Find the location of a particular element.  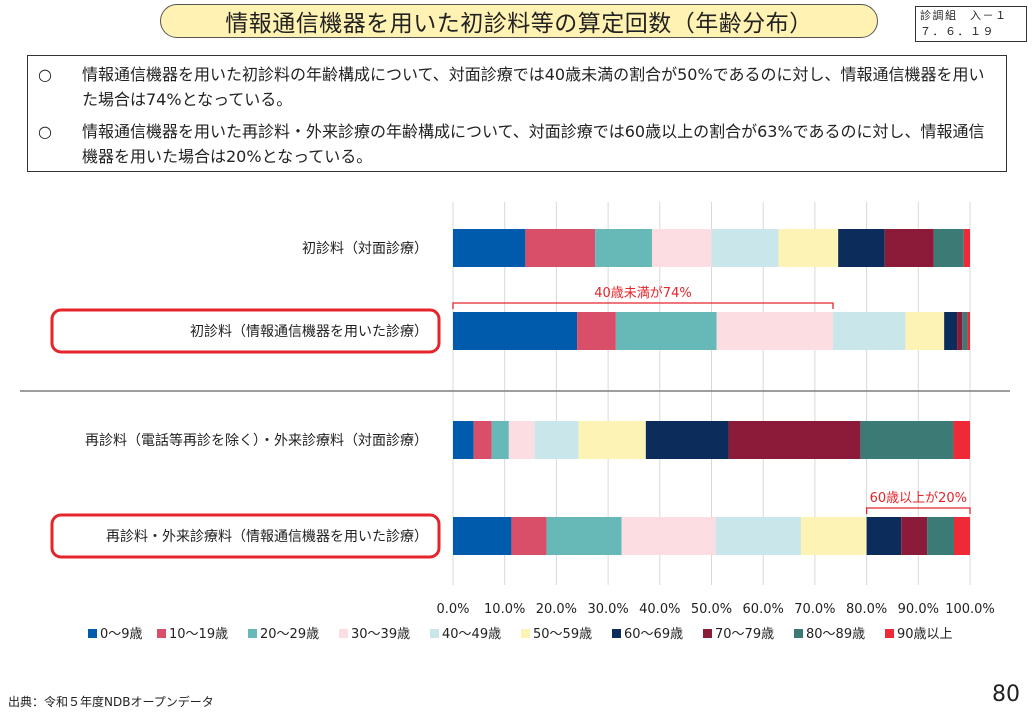

x-tick-label: 10.0% is located at coordinates (504, 609).